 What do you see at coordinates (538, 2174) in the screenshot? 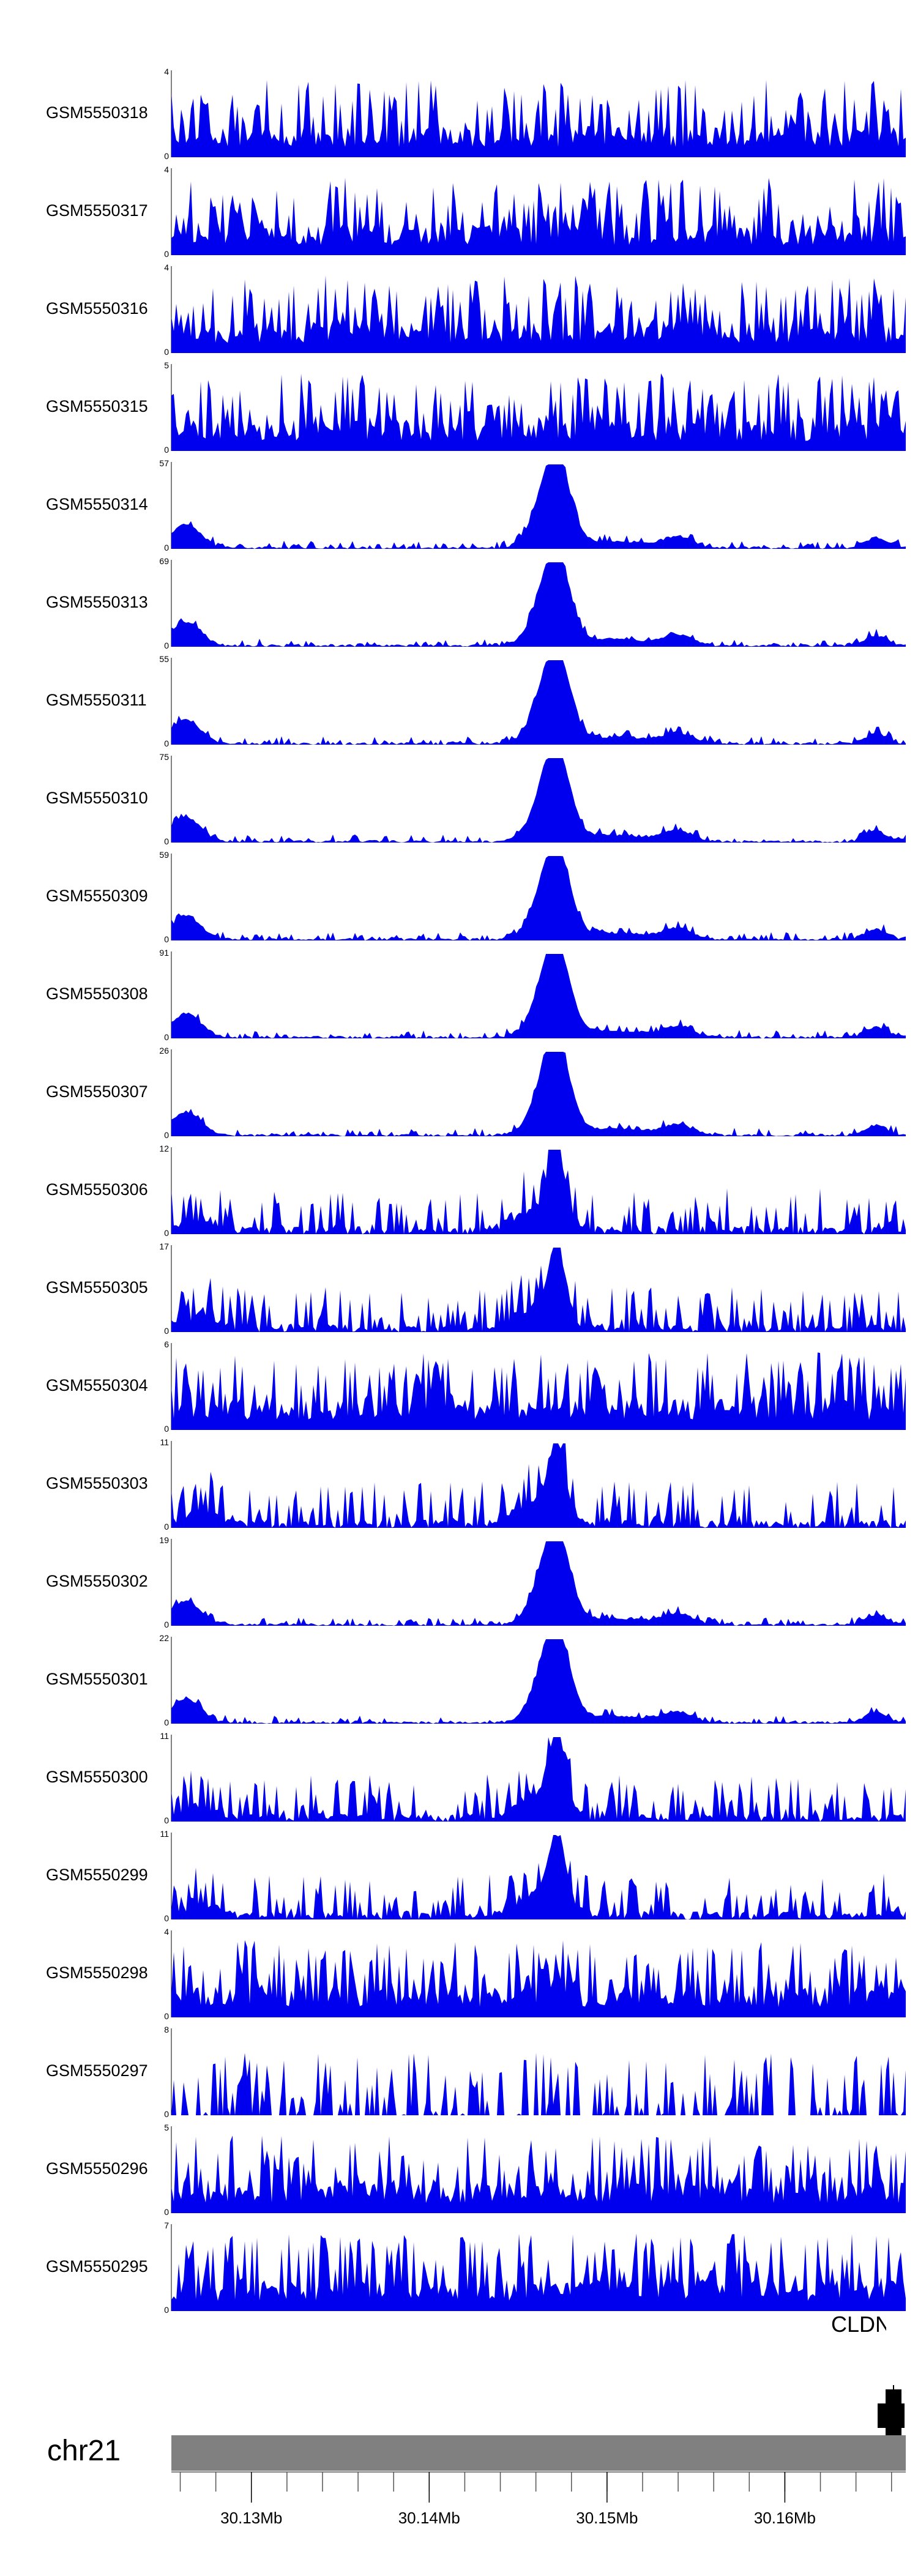
I see `coverage-area-GSM5550296` at bounding box center [538, 2174].